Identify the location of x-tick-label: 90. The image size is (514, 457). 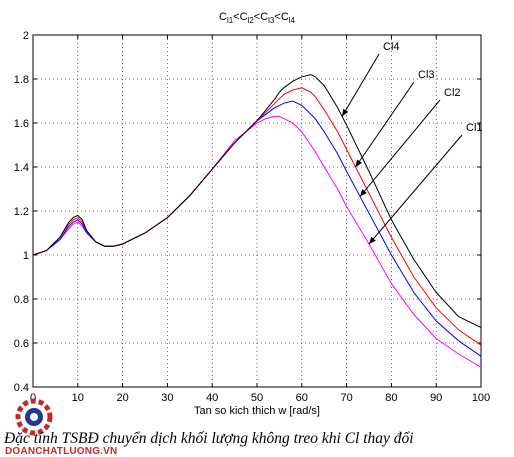
(436, 398).